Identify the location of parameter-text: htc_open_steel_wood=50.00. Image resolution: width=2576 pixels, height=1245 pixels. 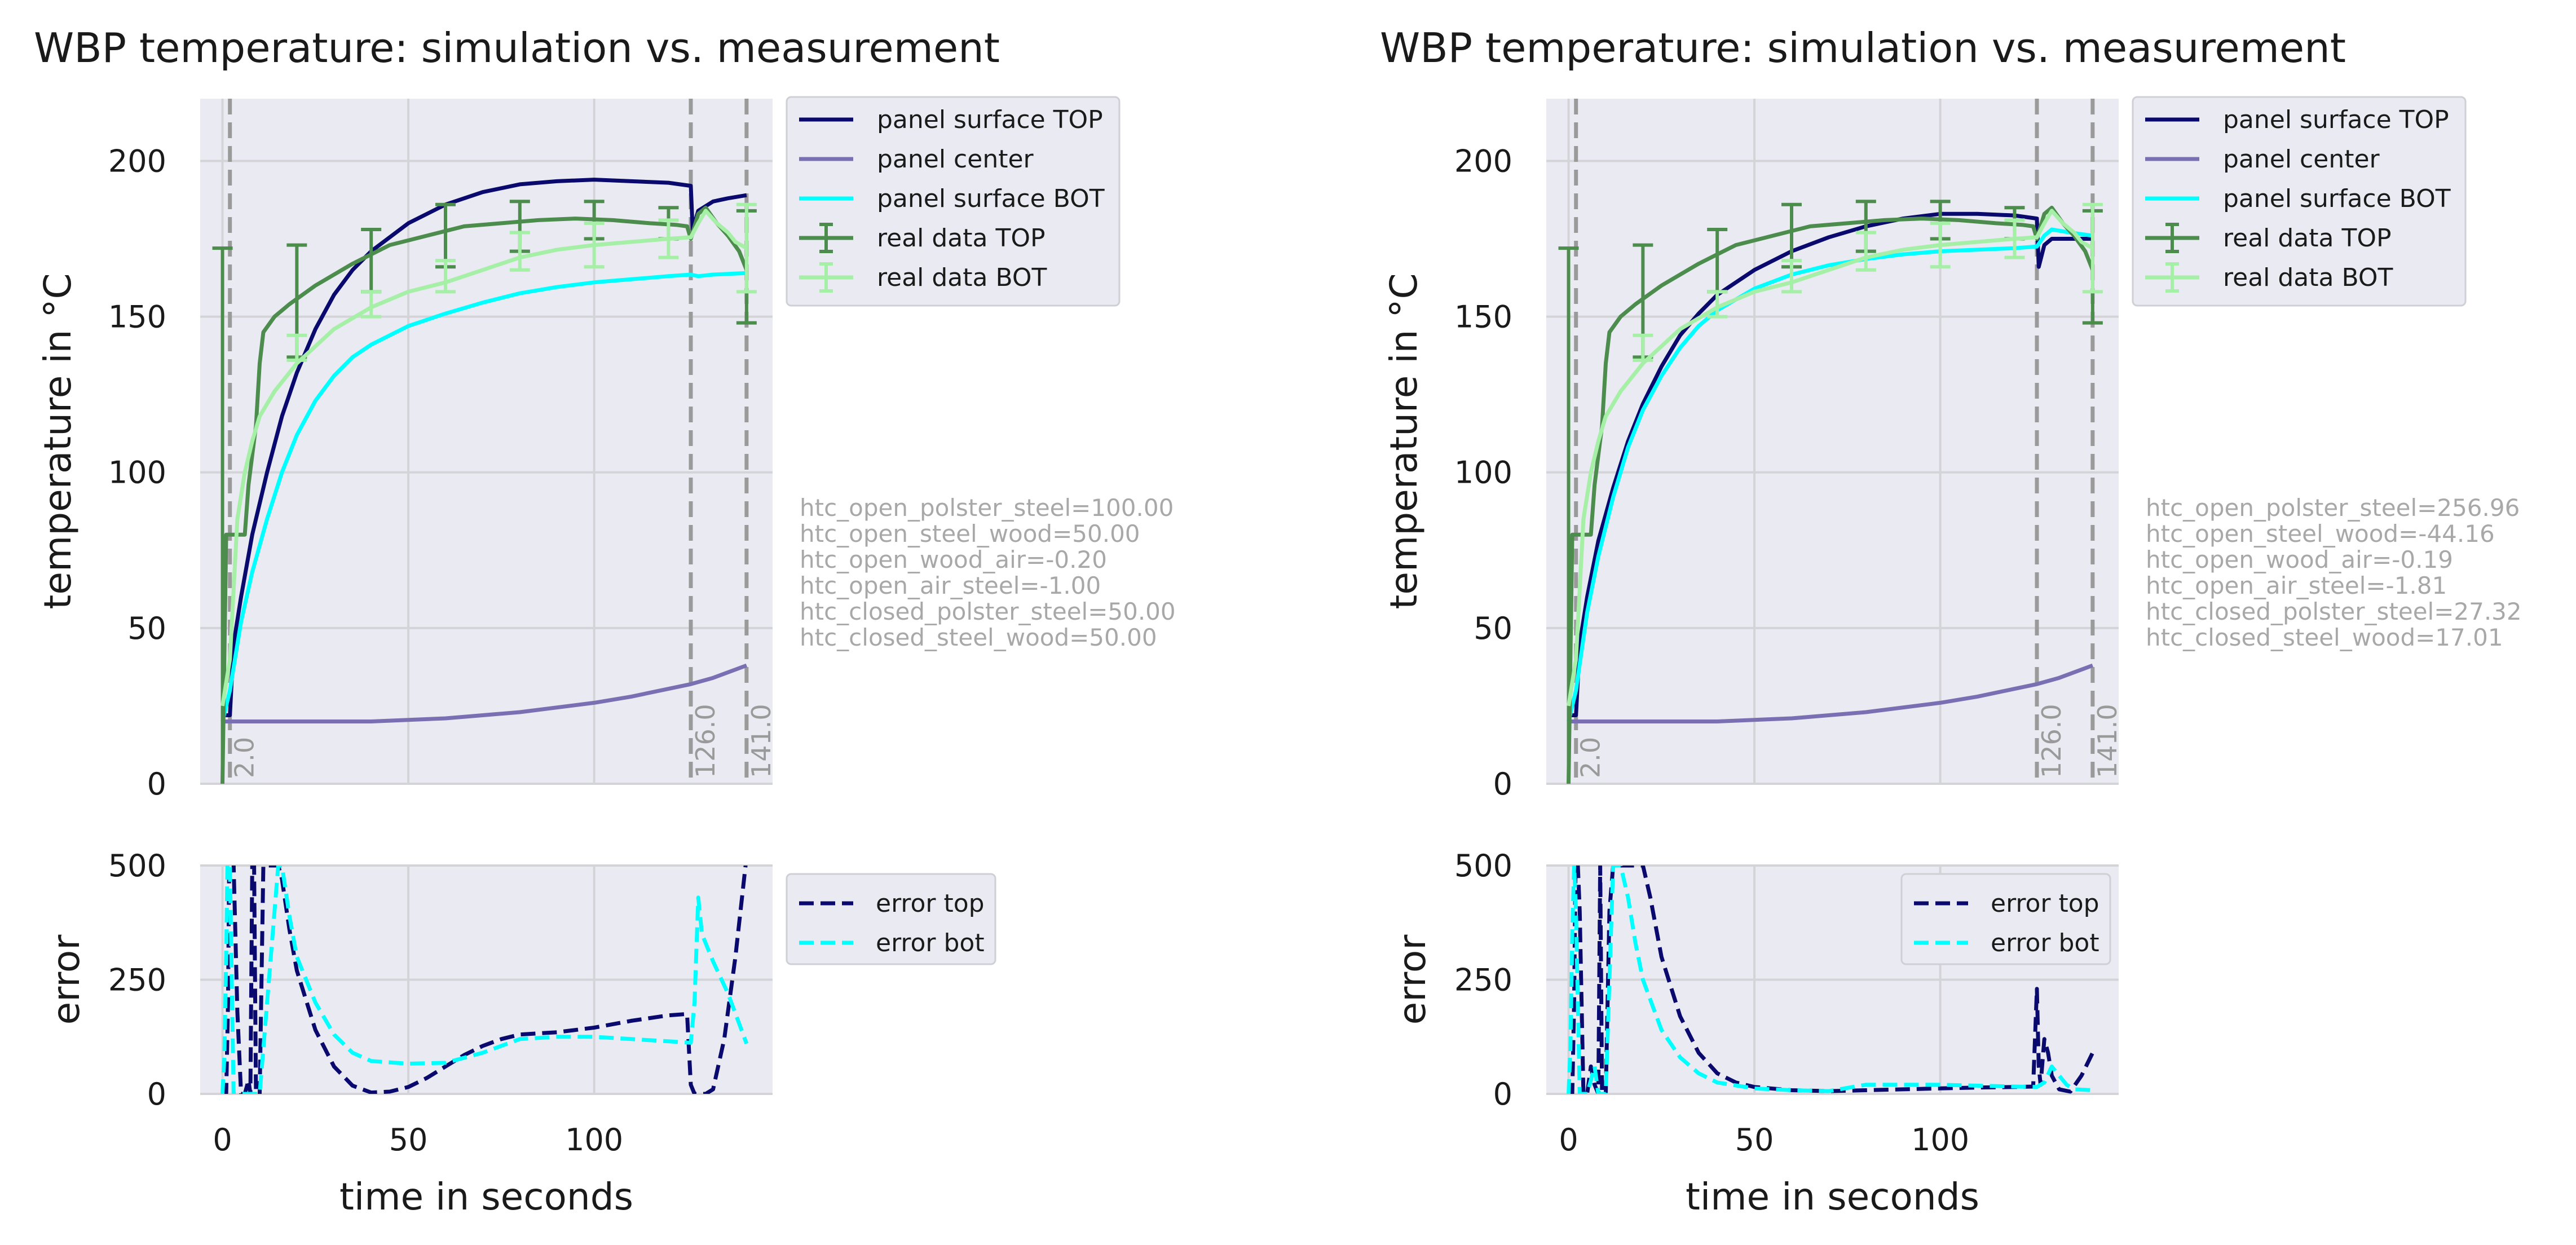
(970, 534).